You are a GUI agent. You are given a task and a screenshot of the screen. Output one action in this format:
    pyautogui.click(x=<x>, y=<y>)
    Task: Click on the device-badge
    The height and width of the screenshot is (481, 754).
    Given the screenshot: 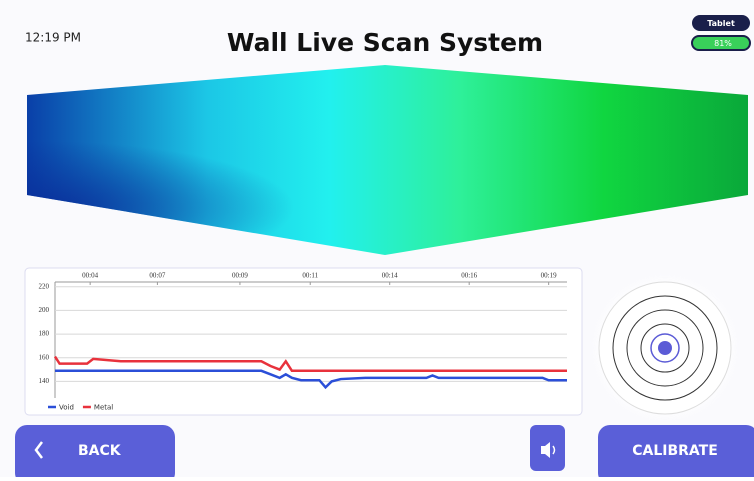 What is the action you would take?
    pyautogui.click(x=721, y=23)
    